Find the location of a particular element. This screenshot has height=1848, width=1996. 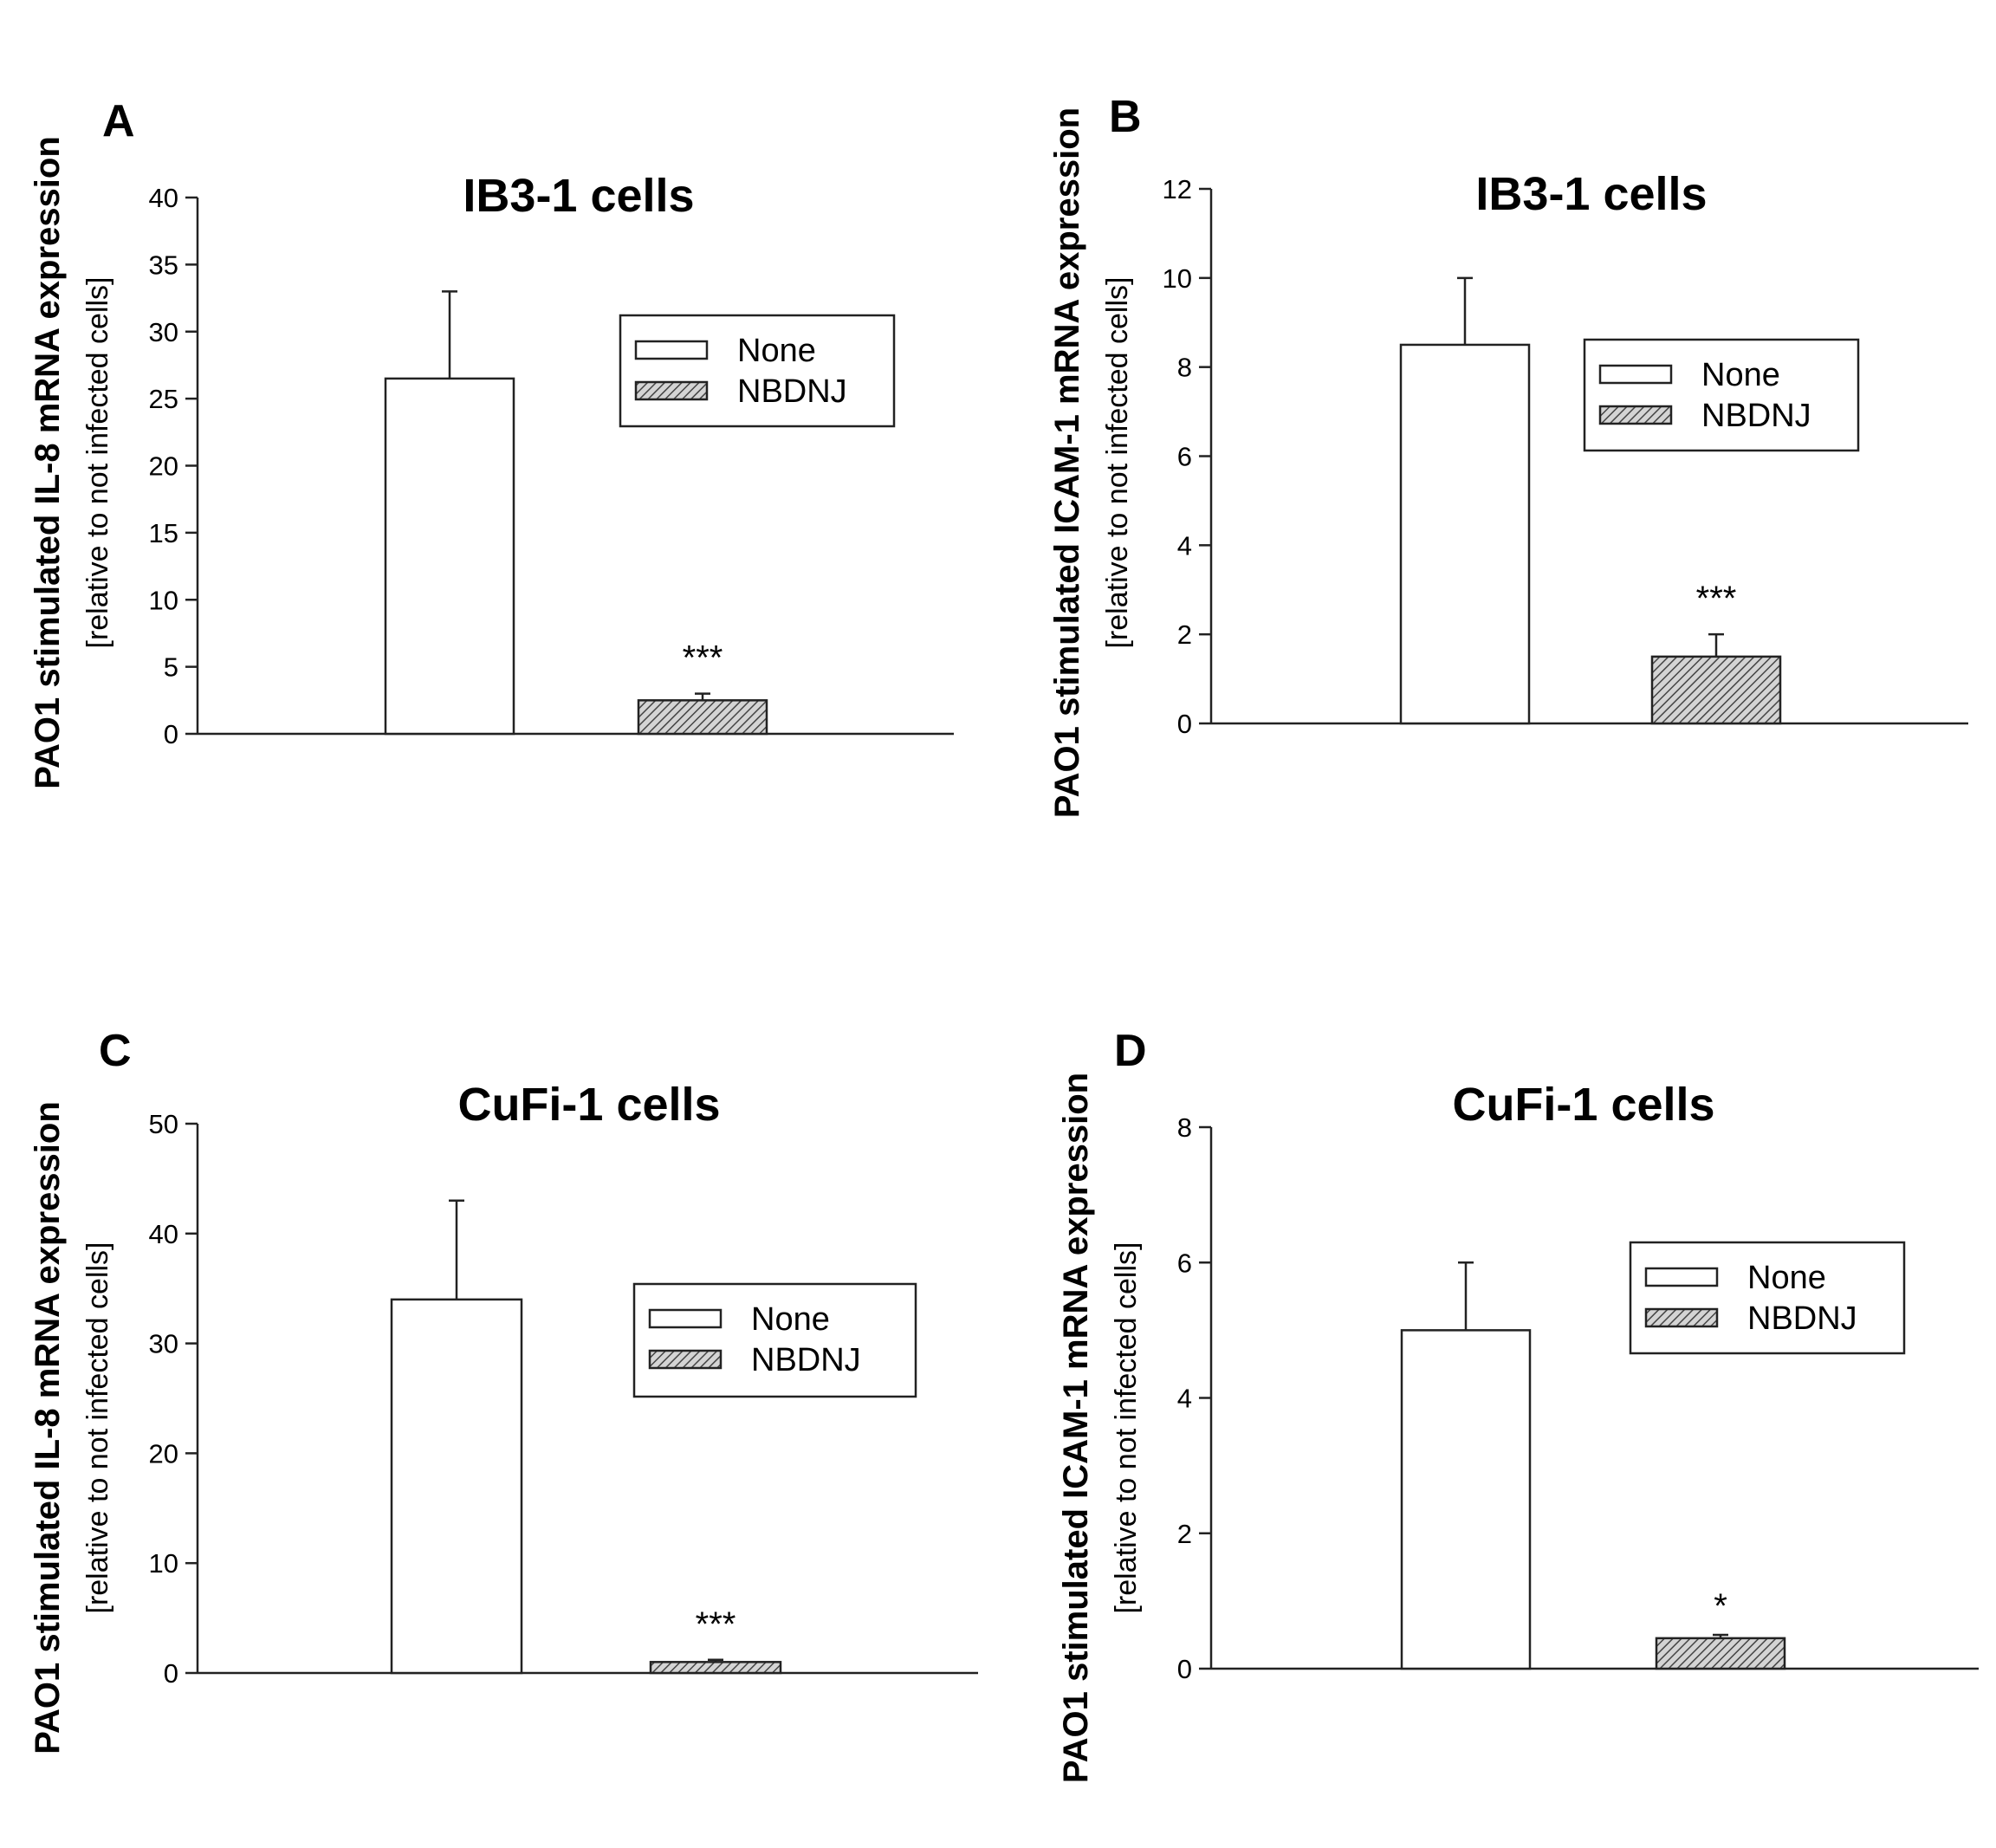

panel-letter: C is located at coordinates (115, 1051).